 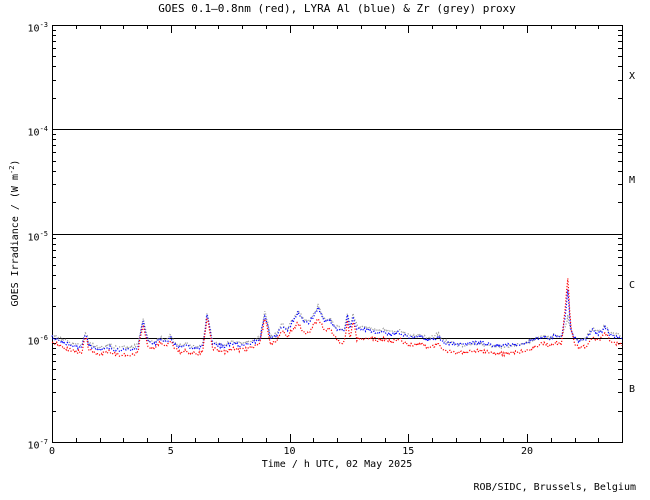 I want to click on x-tick-label: 20, so click(x=527, y=451).